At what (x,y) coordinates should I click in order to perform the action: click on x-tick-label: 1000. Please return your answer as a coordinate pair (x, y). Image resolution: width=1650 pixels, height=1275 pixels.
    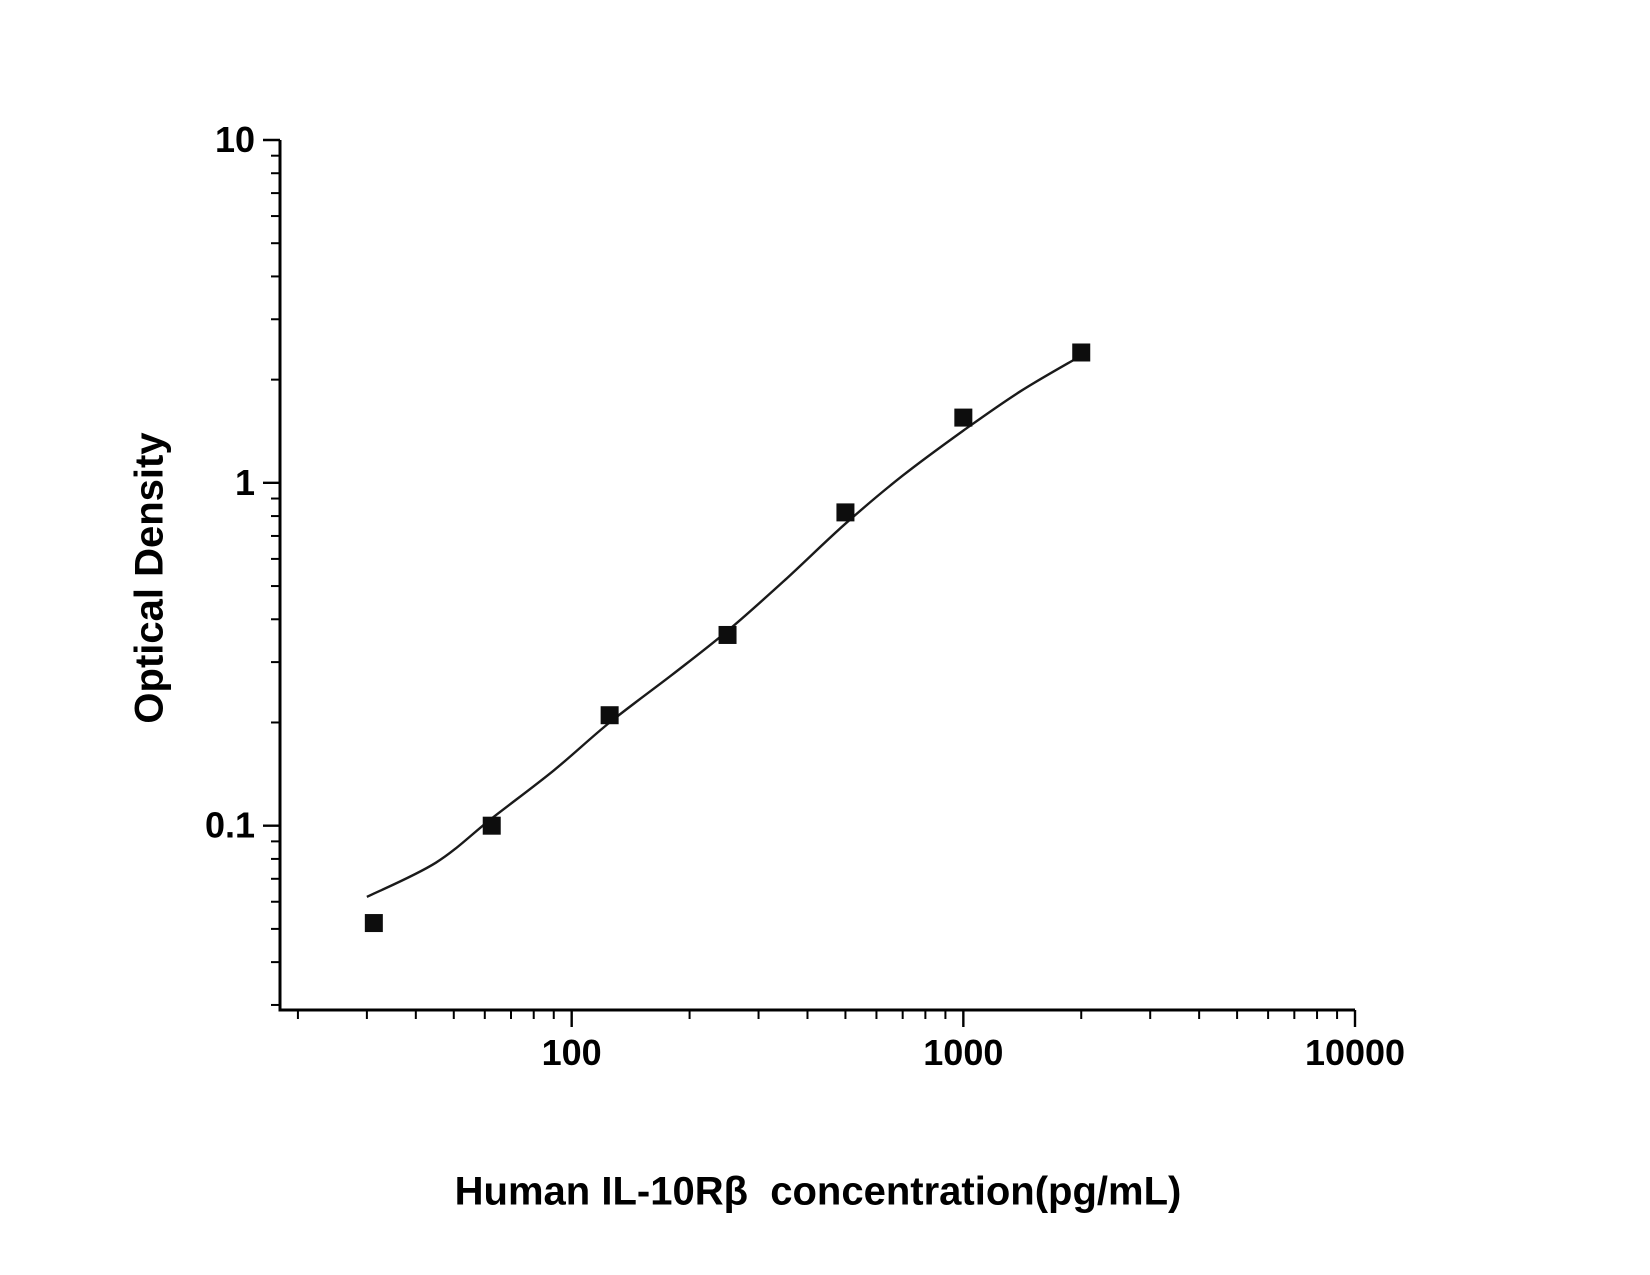
    Looking at the image, I should click on (963, 1052).